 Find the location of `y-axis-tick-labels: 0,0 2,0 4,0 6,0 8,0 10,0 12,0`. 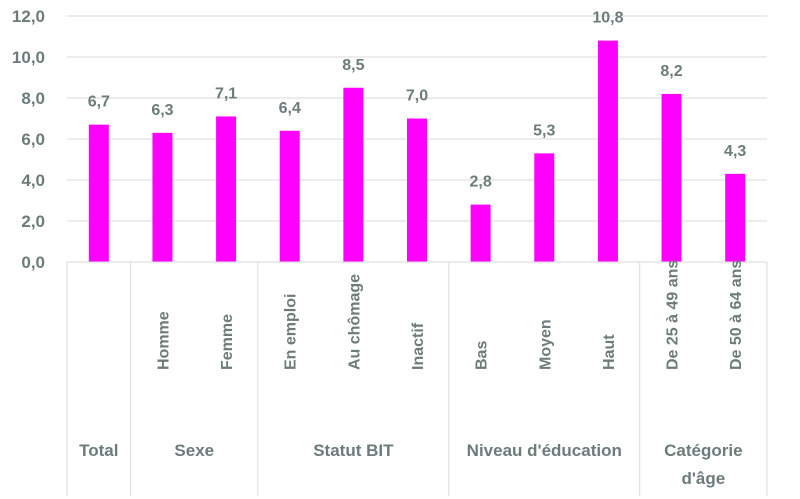

y-axis-tick-labels: 0,0 2,0 4,0 6,0 8,0 10,0 12,0 is located at coordinates (28, 139).